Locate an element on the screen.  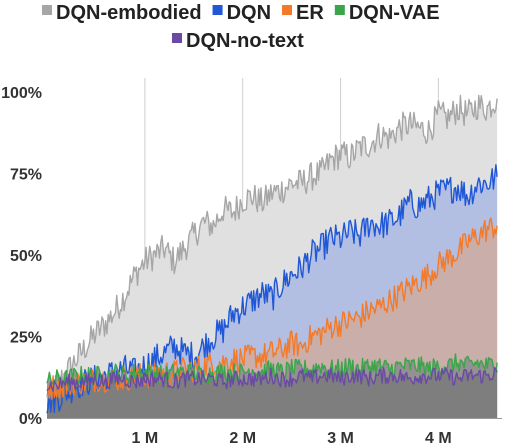
legend-label-dqn-vae: DQN-VAE is located at coordinates (394, 13).